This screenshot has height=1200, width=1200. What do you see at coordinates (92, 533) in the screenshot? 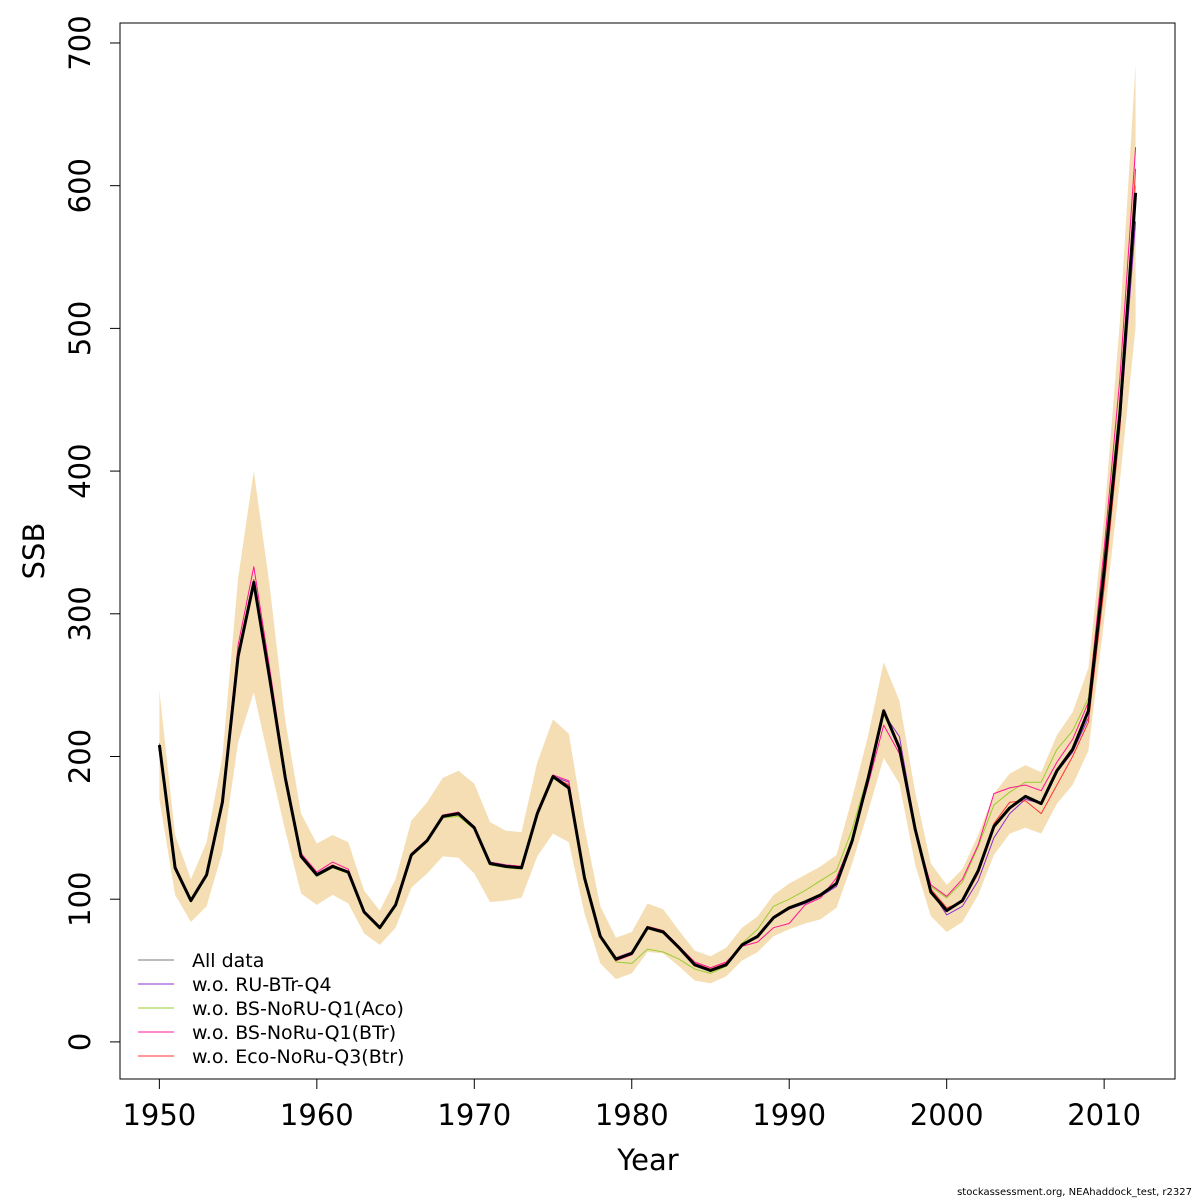
I see `y-axis: 0 100 200 300 400 500 600 700` at bounding box center [92, 533].